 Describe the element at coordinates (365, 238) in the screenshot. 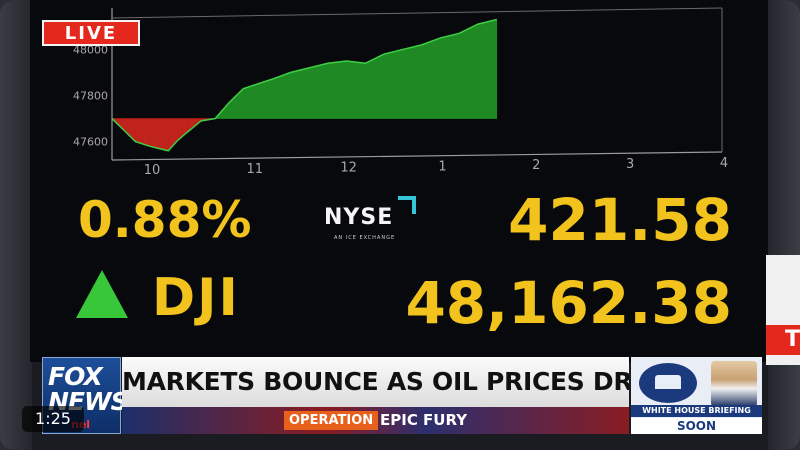

I see `nyse-subtitle: AN ICE EXCHANGE` at that location.